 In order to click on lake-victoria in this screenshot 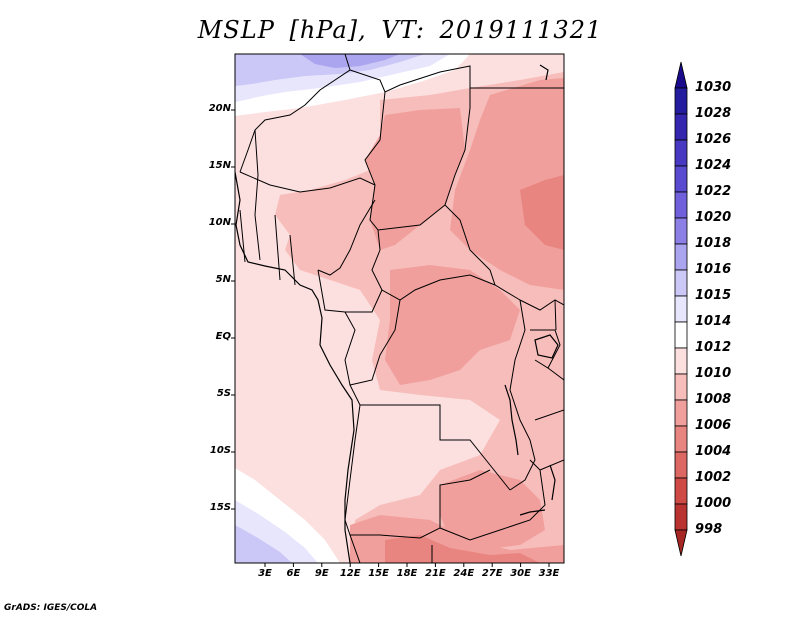, I will do `click(546, 346)`.